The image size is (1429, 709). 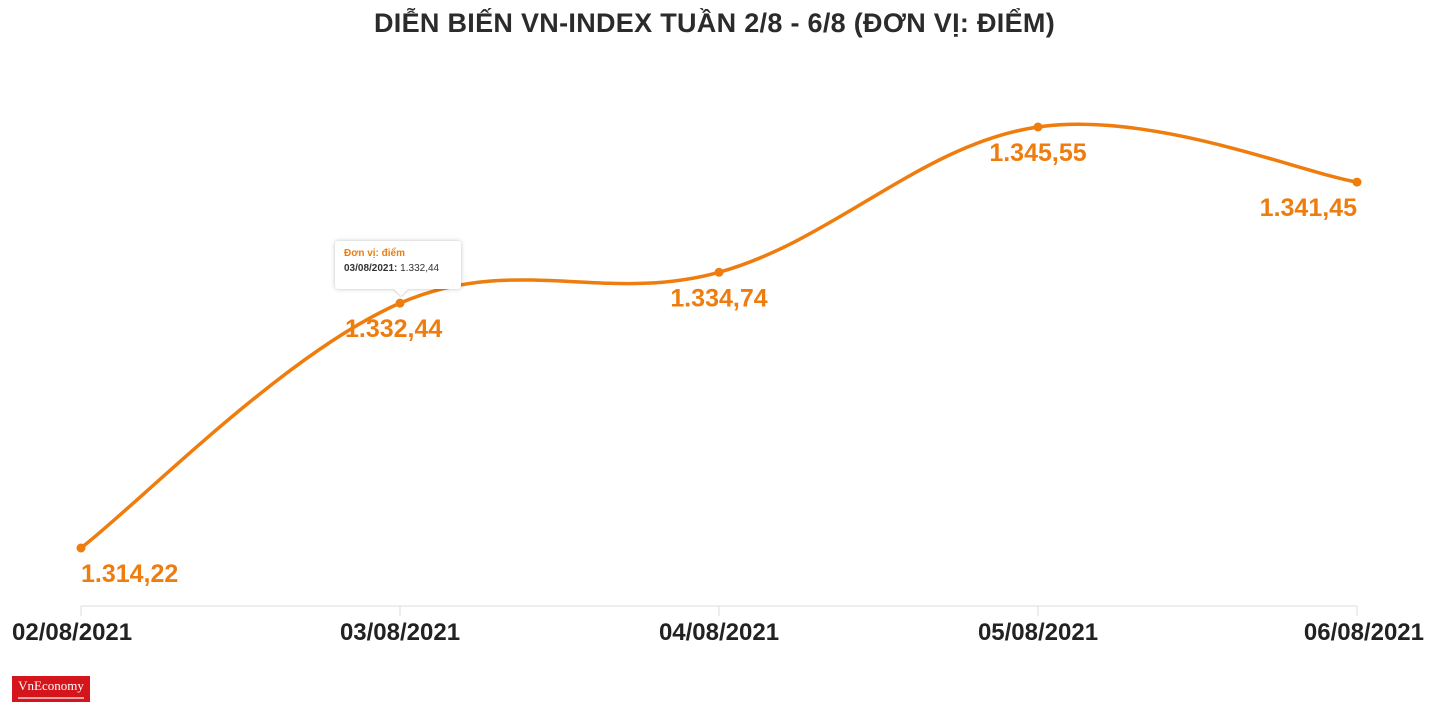 What do you see at coordinates (1037, 153) in the screenshot?
I see `data-label: 1.345,55` at bounding box center [1037, 153].